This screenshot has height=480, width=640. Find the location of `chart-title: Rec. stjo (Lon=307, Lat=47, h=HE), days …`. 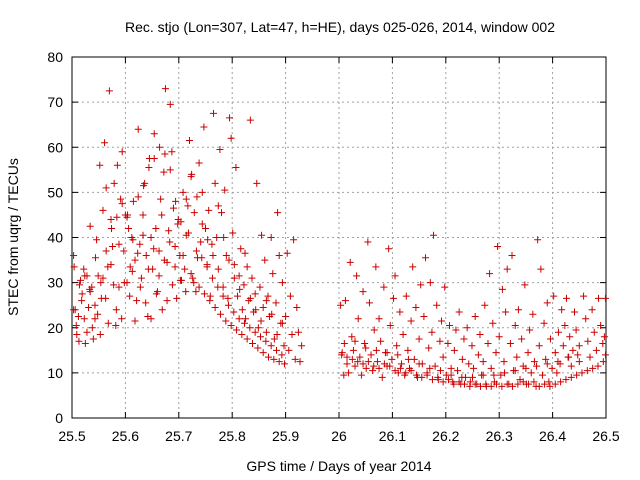

chart-title: Rec. stjo (Lon=307, Lat=47, h=HE), days … is located at coordinates (340, 27).